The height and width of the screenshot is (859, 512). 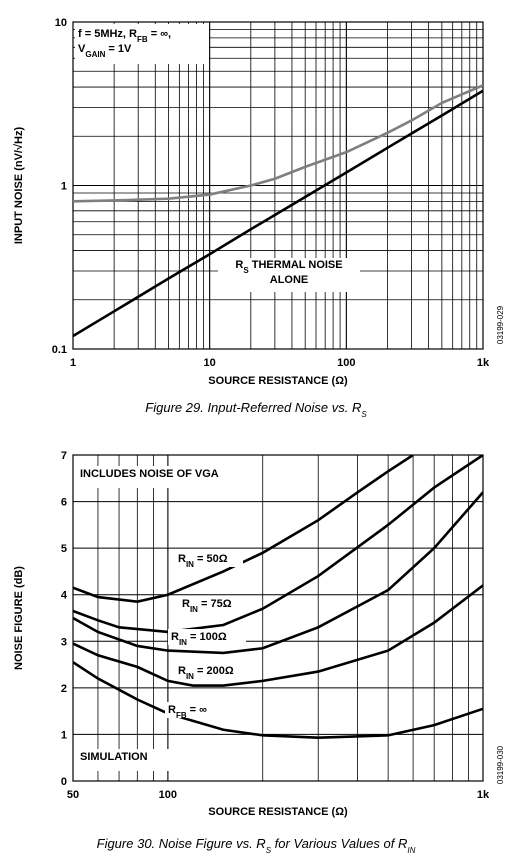 I want to click on x-tick-label: 10, so click(x=210, y=363).